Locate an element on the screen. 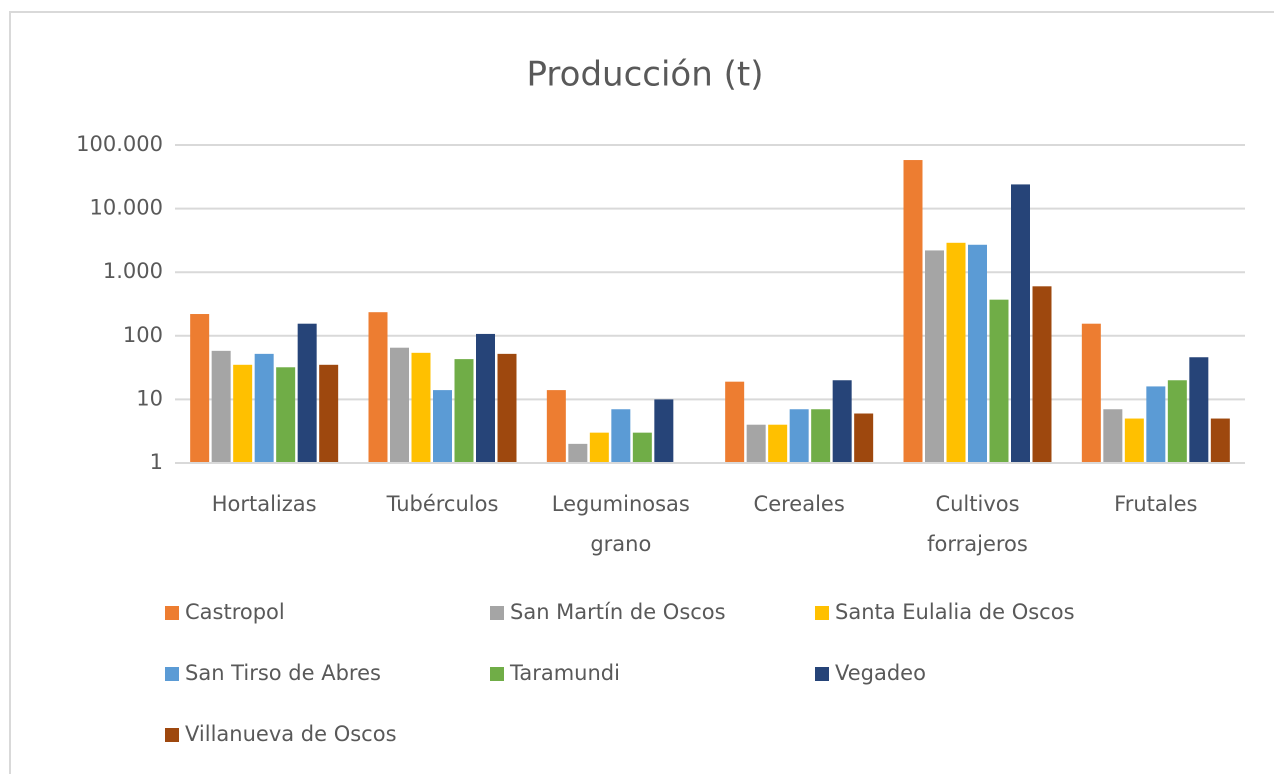  y-tick-label: 100.000 is located at coordinates (119, 144).